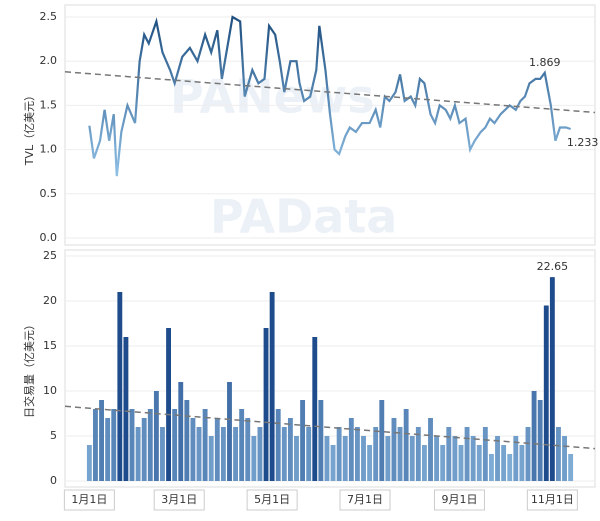 The width and height of the screenshot is (600, 521). Describe the element at coordinates (49, 149) in the screenshot. I see `y-tick-label: 1.0` at that location.